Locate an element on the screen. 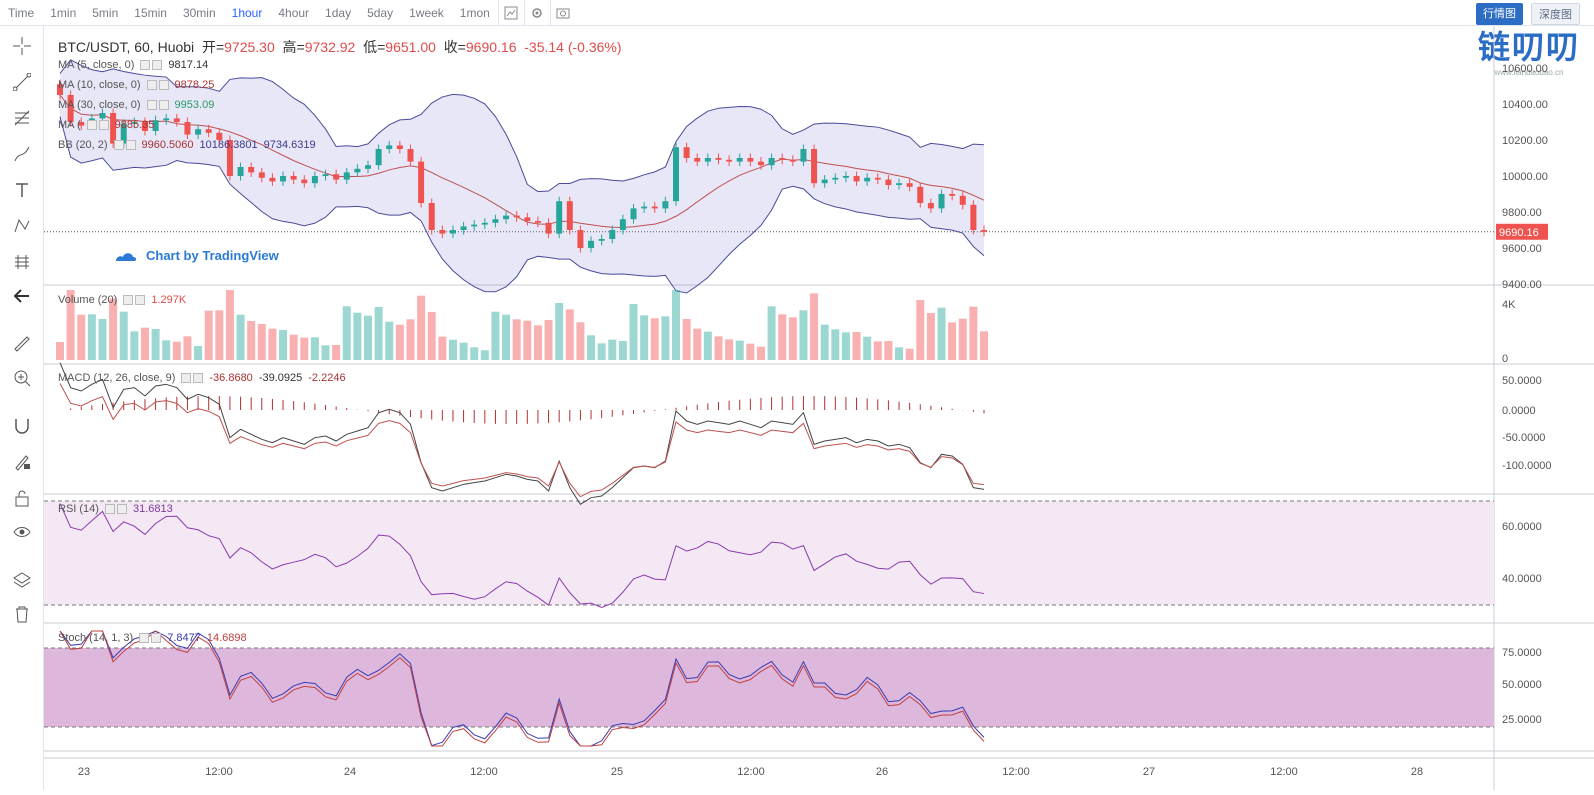  open-value: 9725.30 is located at coordinates (249, 47).